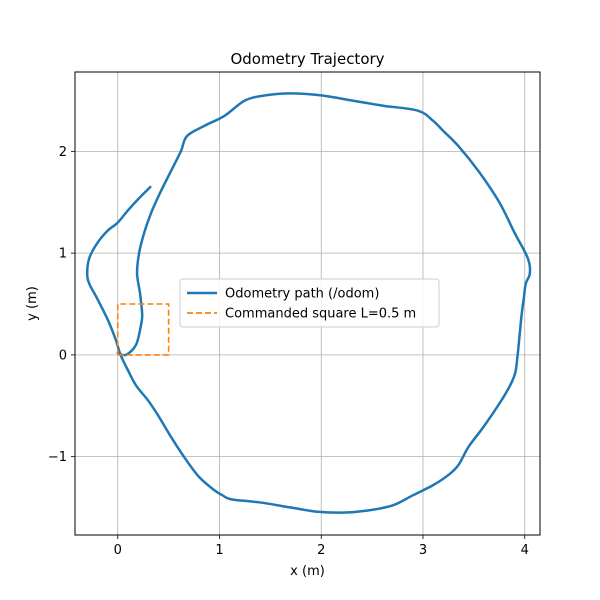  Describe the element at coordinates (302, 294) in the screenshot. I see `legend-label-odometry: Odometry path (/odom)` at that location.